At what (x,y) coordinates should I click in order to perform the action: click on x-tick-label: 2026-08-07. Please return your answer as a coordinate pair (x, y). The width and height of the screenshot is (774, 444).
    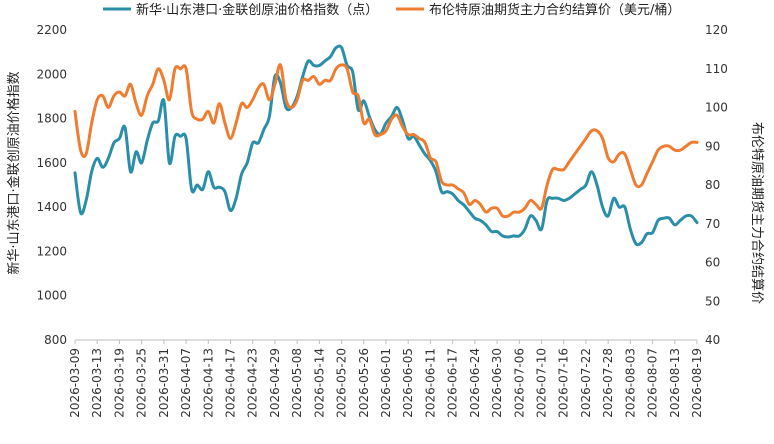
    Looking at the image, I should click on (653, 383).